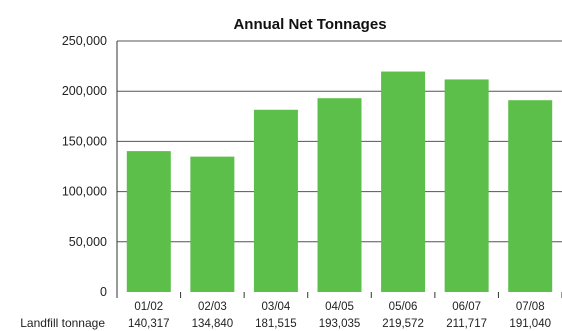 This screenshot has height=331, width=562. What do you see at coordinates (62, 323) in the screenshot?
I see `data-table-row-label: Landfill tonnage` at bounding box center [62, 323].